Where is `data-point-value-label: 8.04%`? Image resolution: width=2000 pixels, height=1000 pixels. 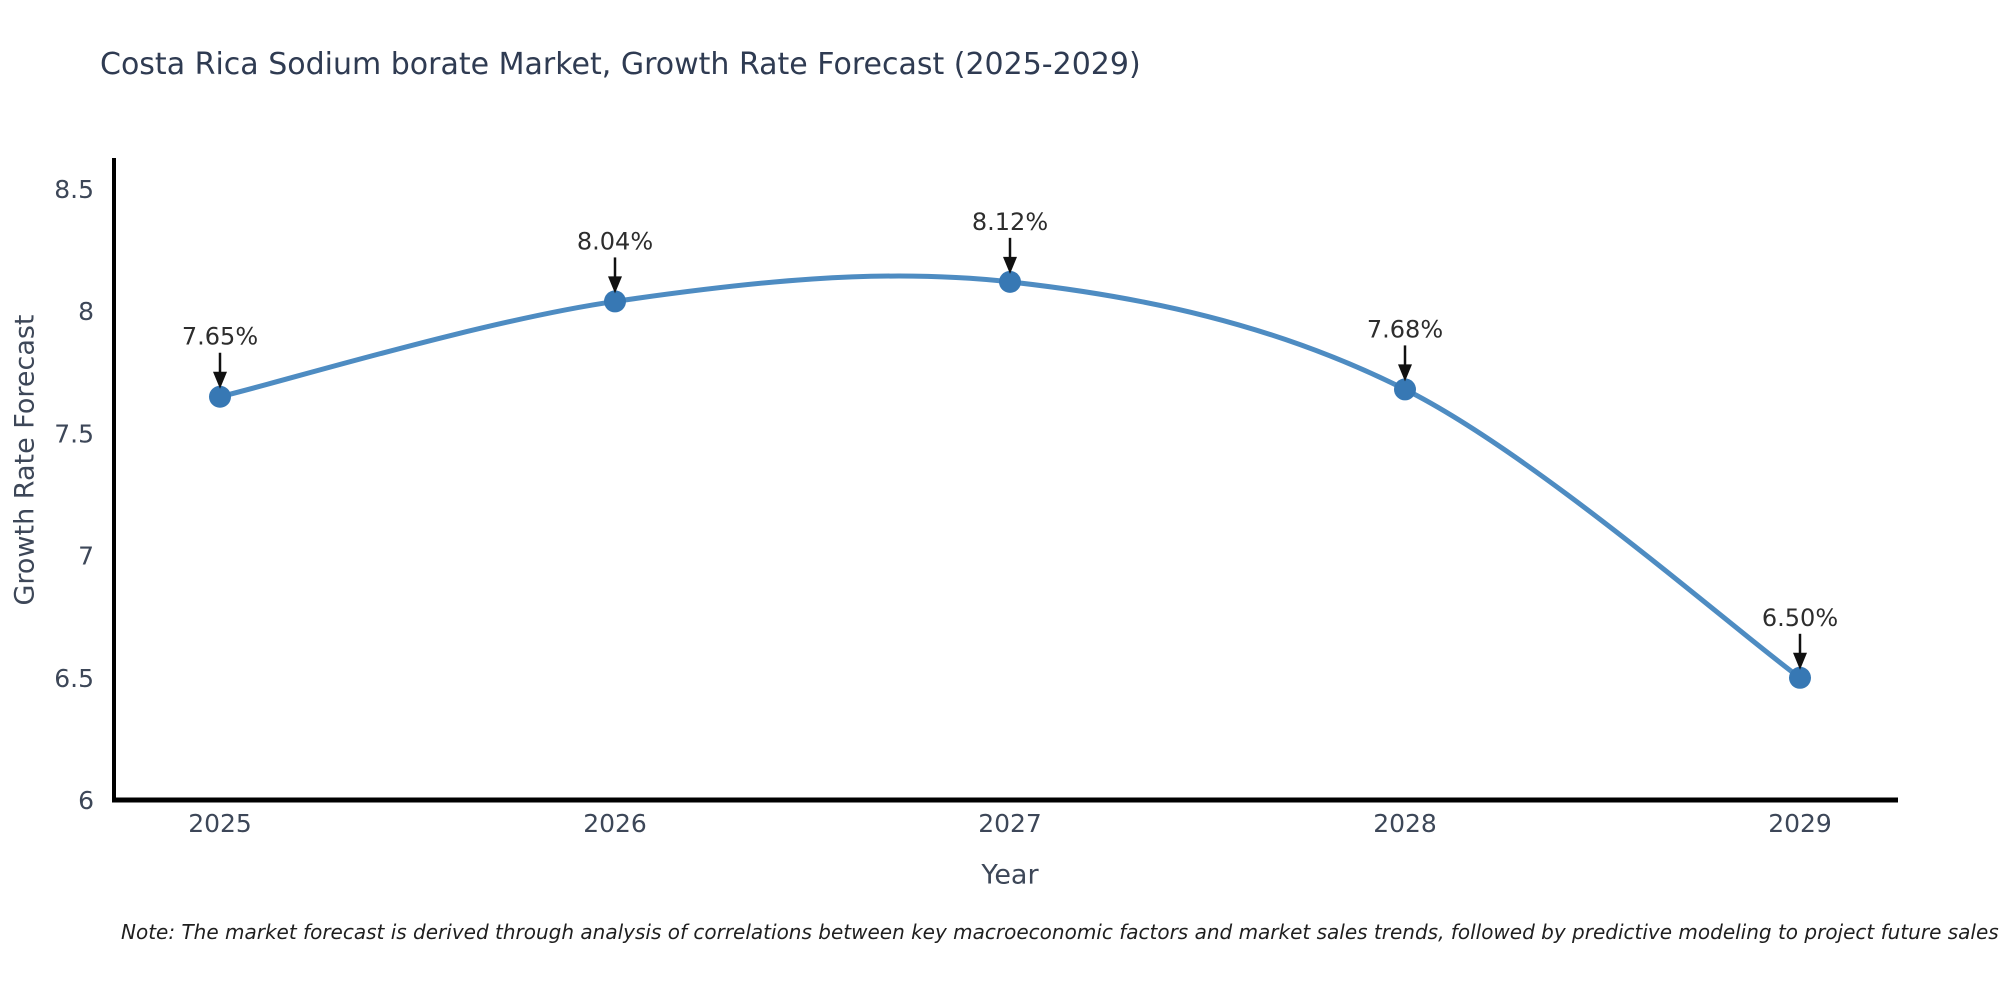 data-point-value-label: 8.04% is located at coordinates (615, 241).